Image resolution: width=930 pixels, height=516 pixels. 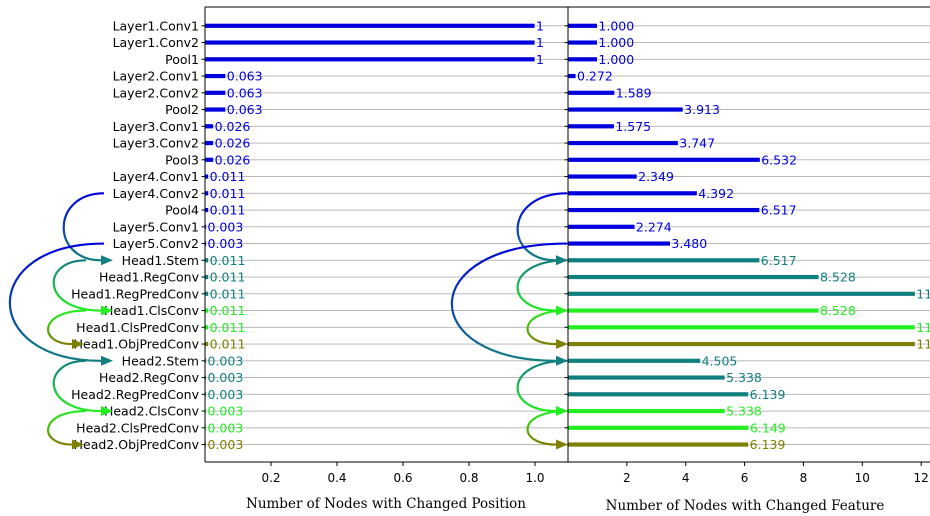 What do you see at coordinates (152, 310) in the screenshot?
I see `category-label: Head1.ClsConv` at bounding box center [152, 310].